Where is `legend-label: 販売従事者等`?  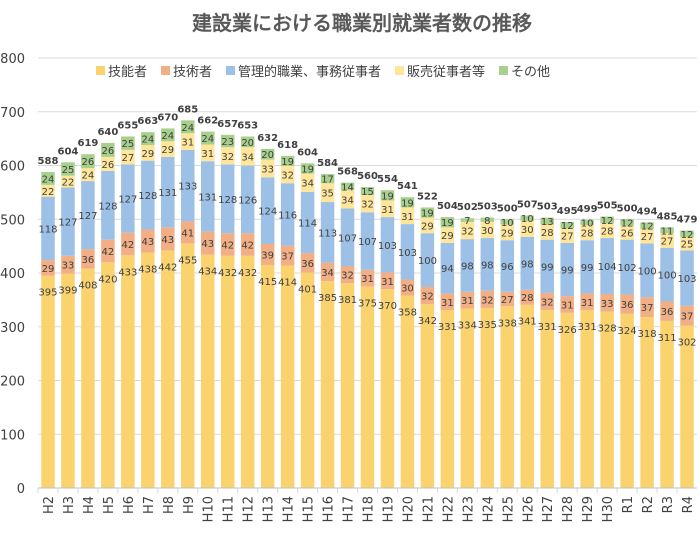
legend-label: 販売従事者等 is located at coordinates (446, 72).